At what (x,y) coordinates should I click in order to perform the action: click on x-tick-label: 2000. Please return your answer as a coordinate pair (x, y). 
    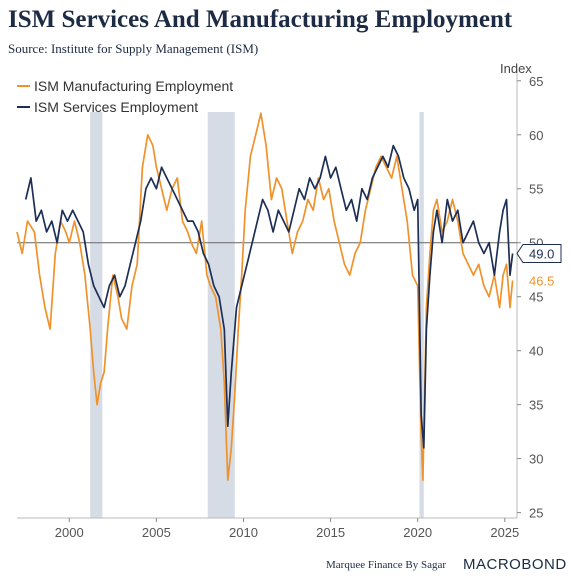
    Looking at the image, I should click on (69, 532).